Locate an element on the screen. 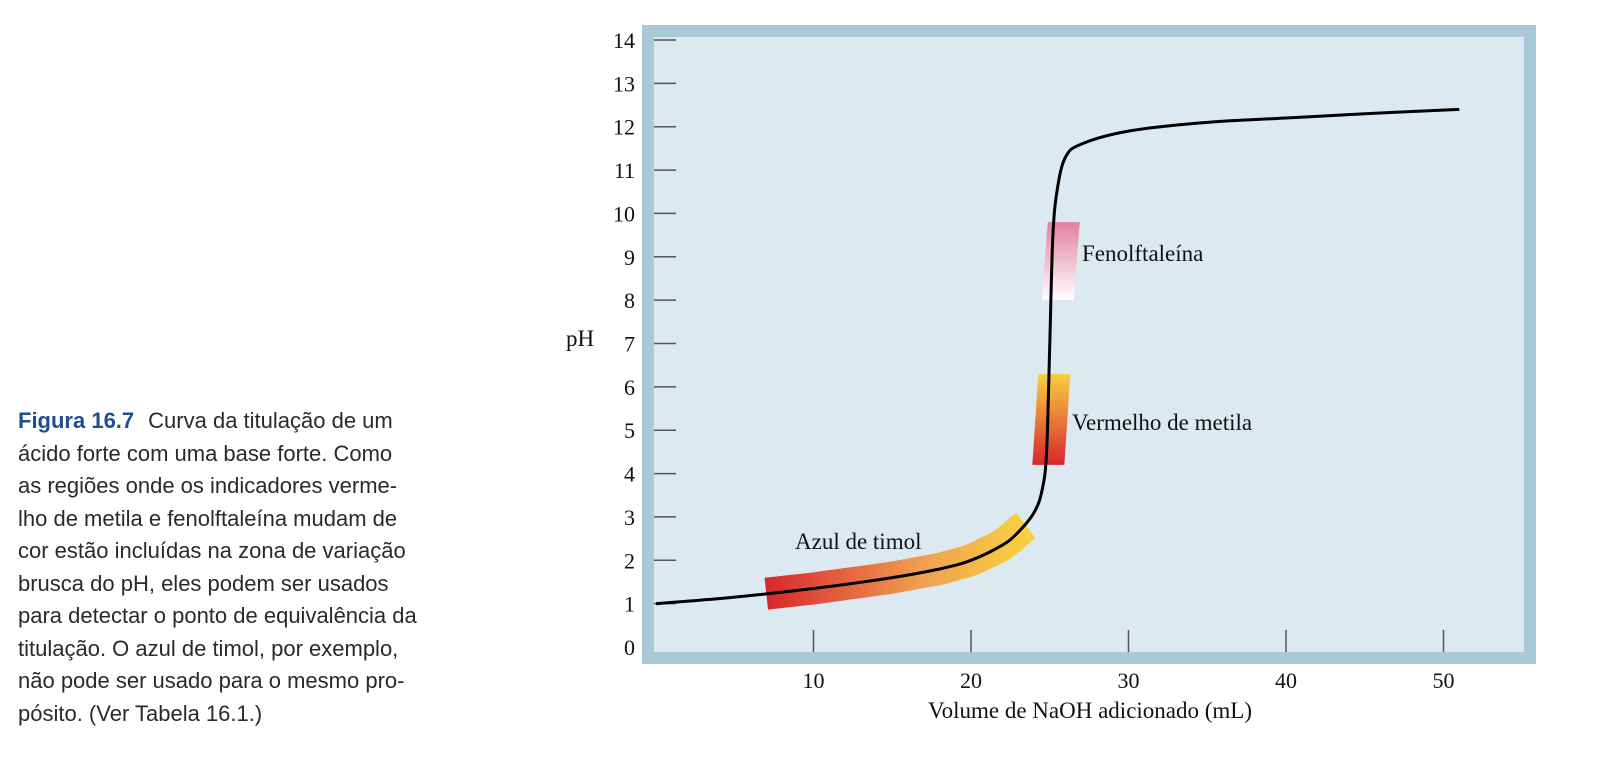  x-tick-label-20: 20 is located at coordinates (971, 680).